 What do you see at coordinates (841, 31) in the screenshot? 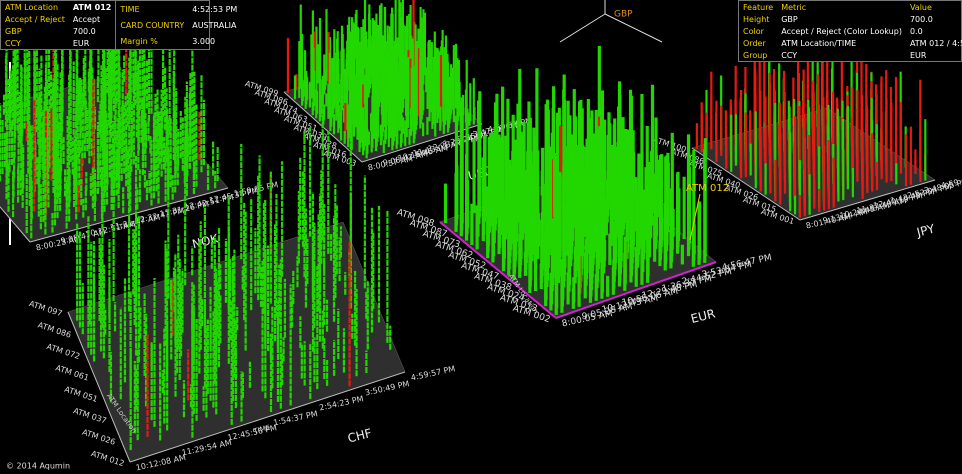
I see `cell: Accept / Reject (Color Lookup)` at bounding box center [841, 31].